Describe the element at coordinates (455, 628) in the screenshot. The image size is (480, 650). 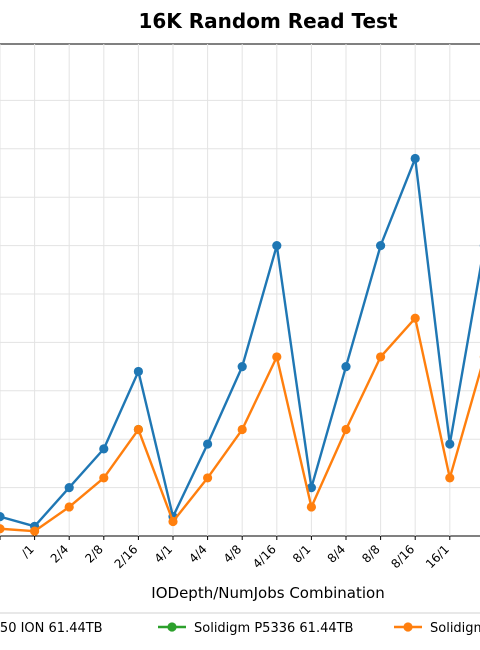
I see `legend-label: Solidigm` at that location.